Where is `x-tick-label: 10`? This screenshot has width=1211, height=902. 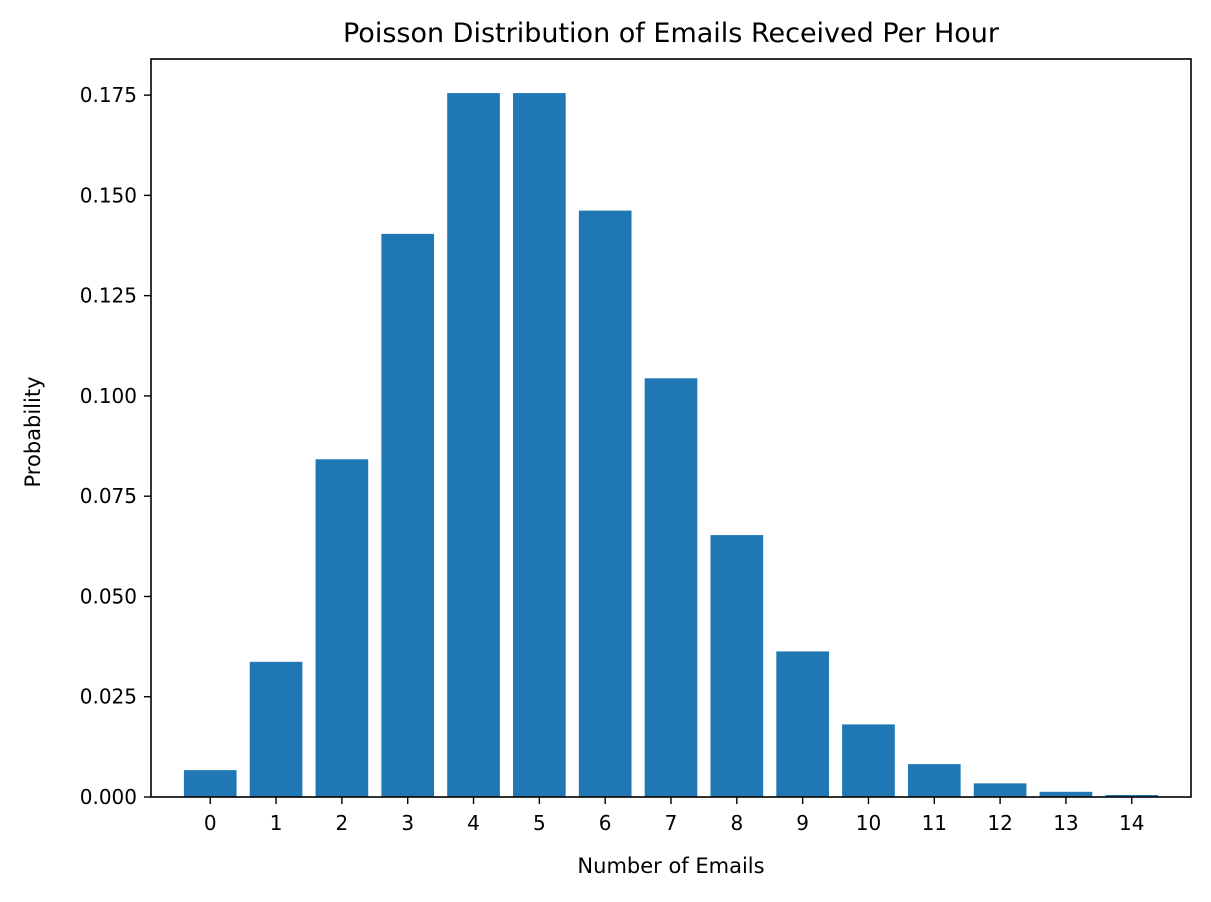
x-tick-label: 10 is located at coordinates (868, 823).